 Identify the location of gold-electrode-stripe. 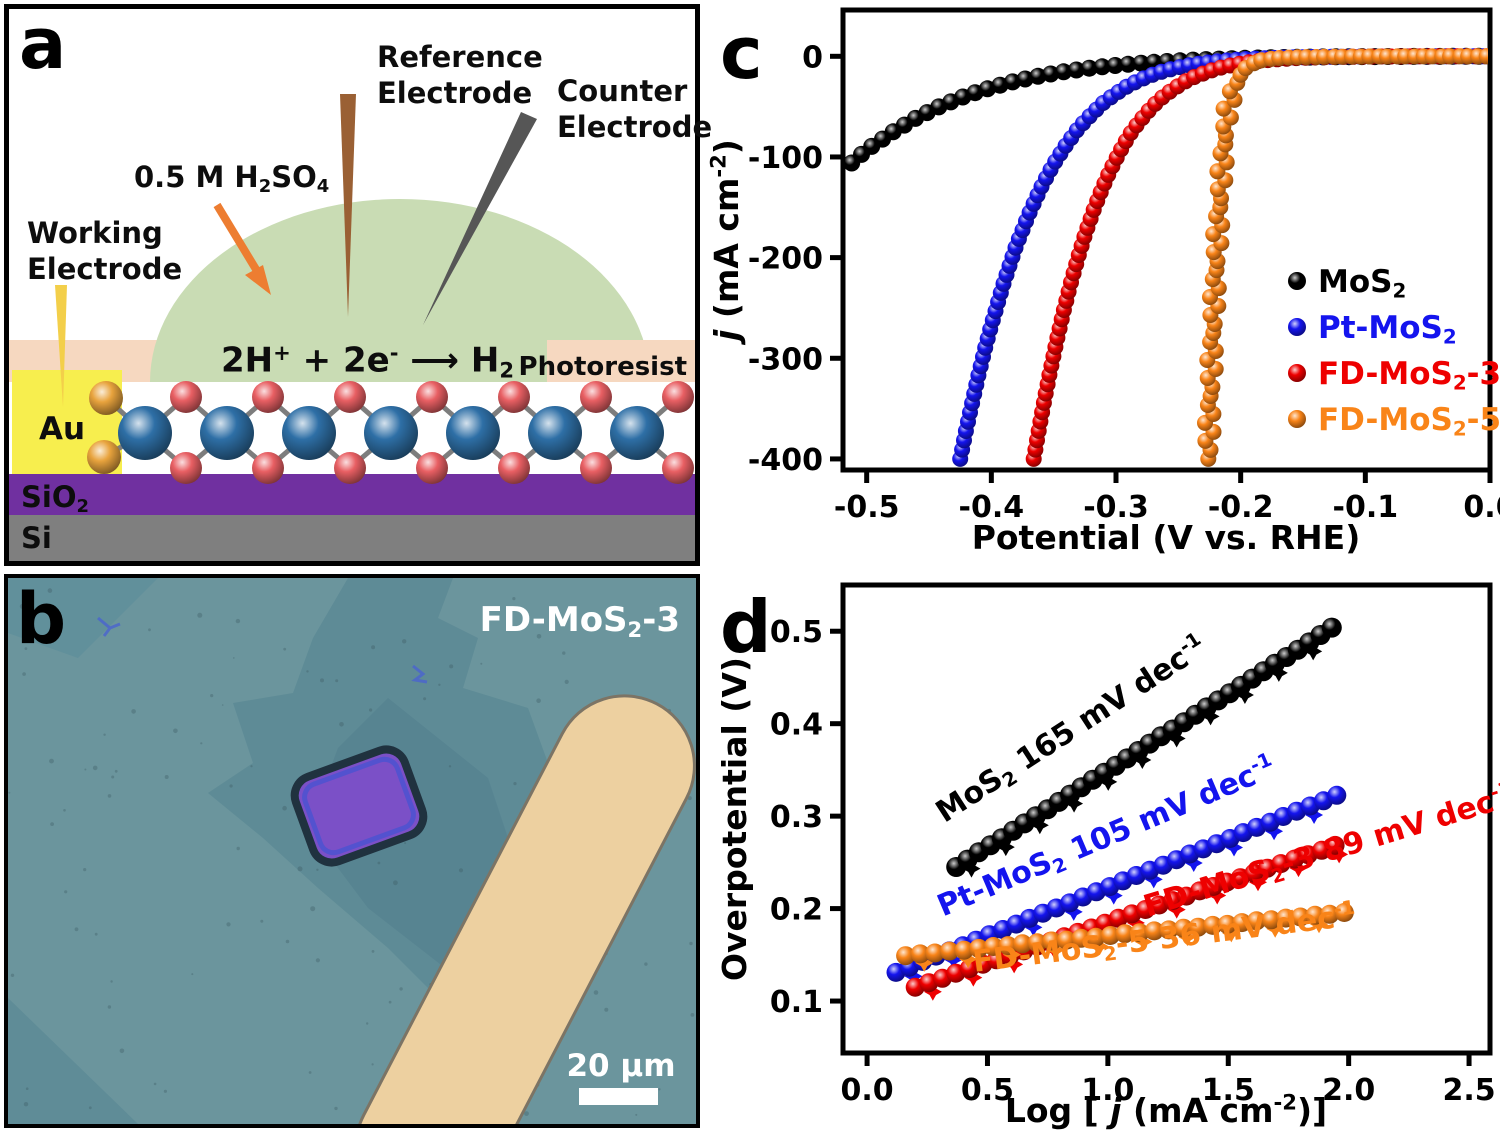
(525, 909).